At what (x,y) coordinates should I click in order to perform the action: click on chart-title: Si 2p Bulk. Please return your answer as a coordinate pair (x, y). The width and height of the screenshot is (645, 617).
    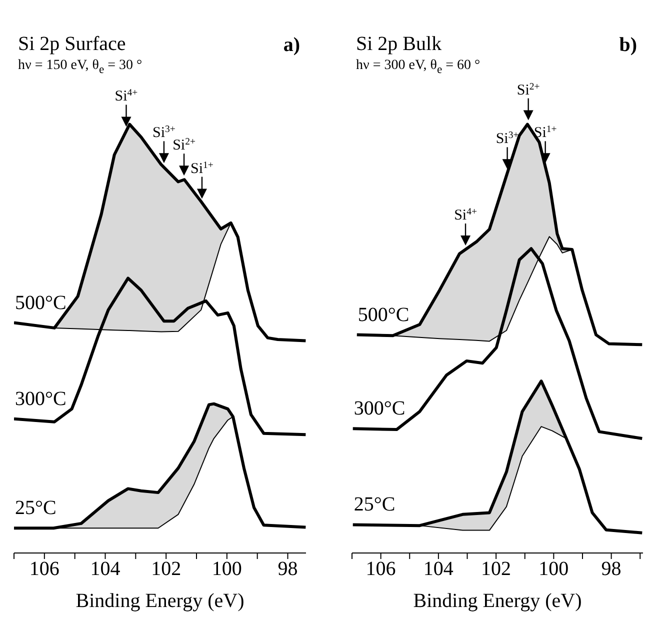
    Looking at the image, I should click on (399, 44).